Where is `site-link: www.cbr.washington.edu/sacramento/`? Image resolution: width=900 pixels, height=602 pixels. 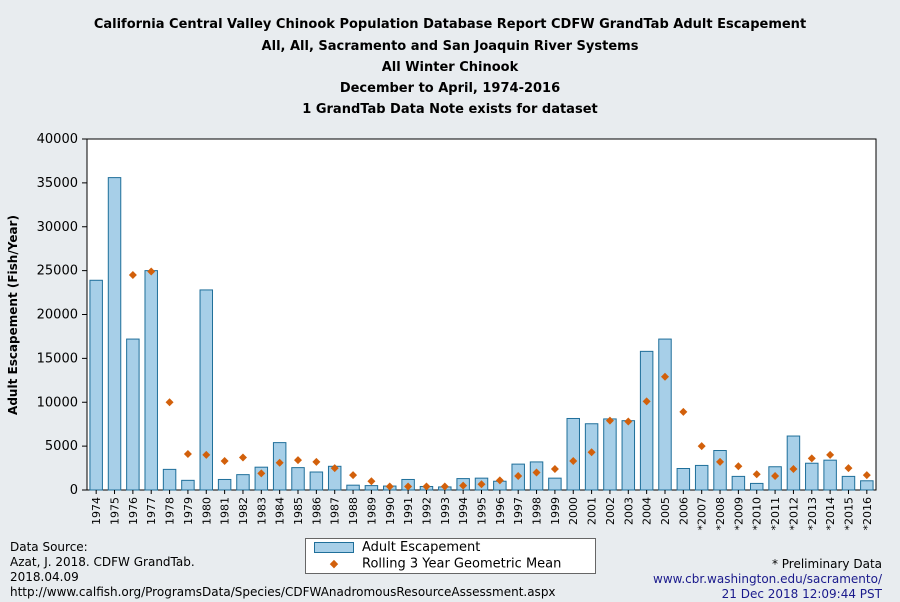
site-link: www.cbr.washington.edu/sacramento/ is located at coordinates (767, 579).